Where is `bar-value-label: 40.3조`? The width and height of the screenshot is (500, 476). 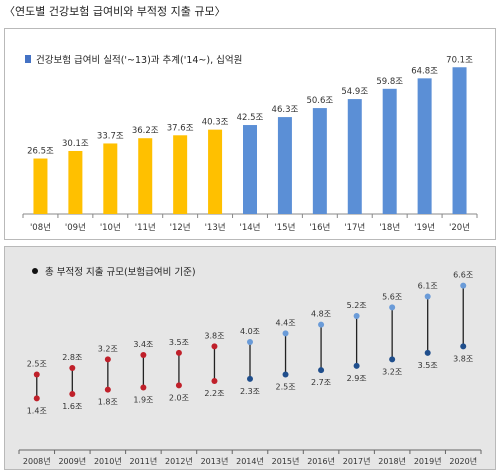 bar-value-label: 40.3조 is located at coordinates (215, 123).